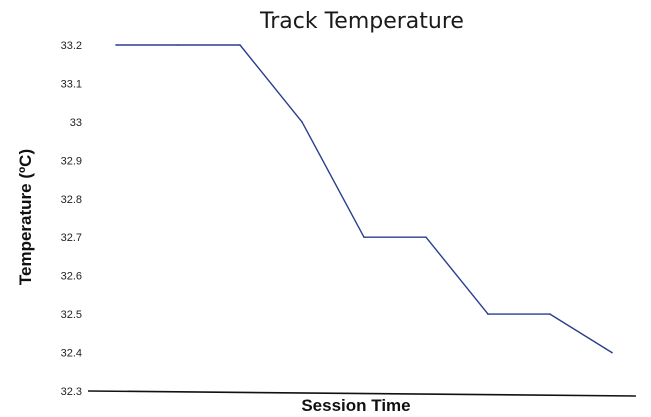 Image resolution: width=651 pixels, height=417 pixels. I want to click on x-axis-label: Session Time, so click(355, 405).